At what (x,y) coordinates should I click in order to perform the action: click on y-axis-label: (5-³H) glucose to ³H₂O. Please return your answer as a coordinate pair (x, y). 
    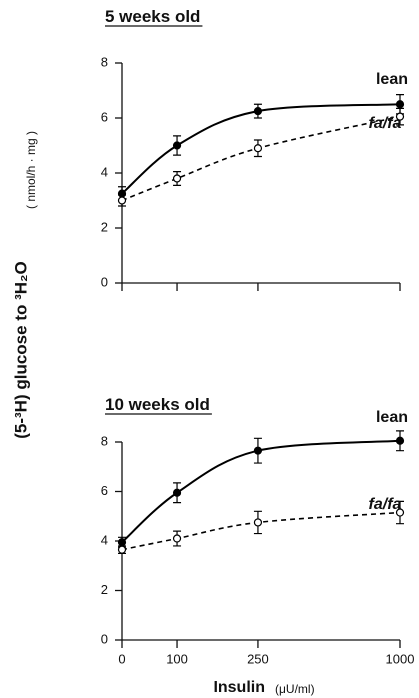
    Looking at the image, I should click on (20, 350).